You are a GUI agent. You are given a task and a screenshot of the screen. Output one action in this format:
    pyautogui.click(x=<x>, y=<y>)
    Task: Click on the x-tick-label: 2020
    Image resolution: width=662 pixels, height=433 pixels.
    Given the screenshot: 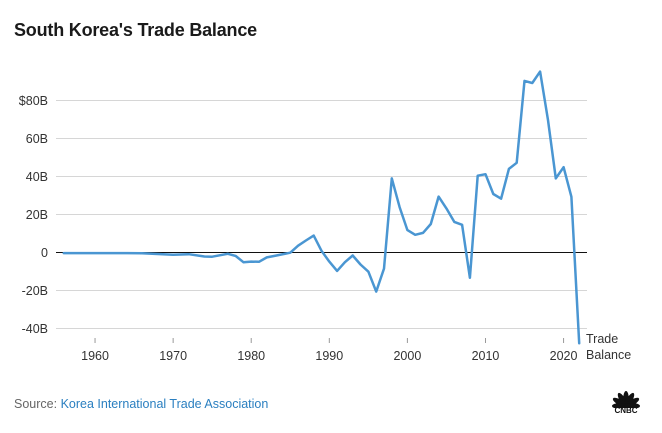 What is the action you would take?
    pyautogui.click(x=564, y=356)
    